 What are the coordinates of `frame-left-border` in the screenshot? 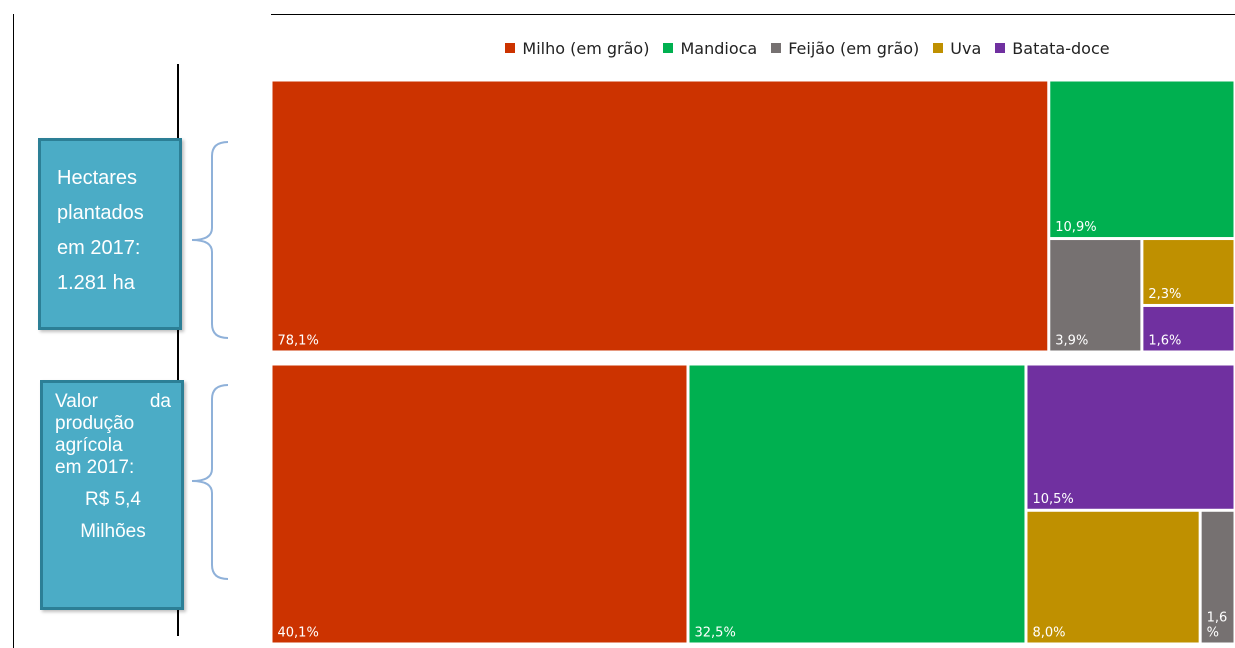 It's located at (13, 331).